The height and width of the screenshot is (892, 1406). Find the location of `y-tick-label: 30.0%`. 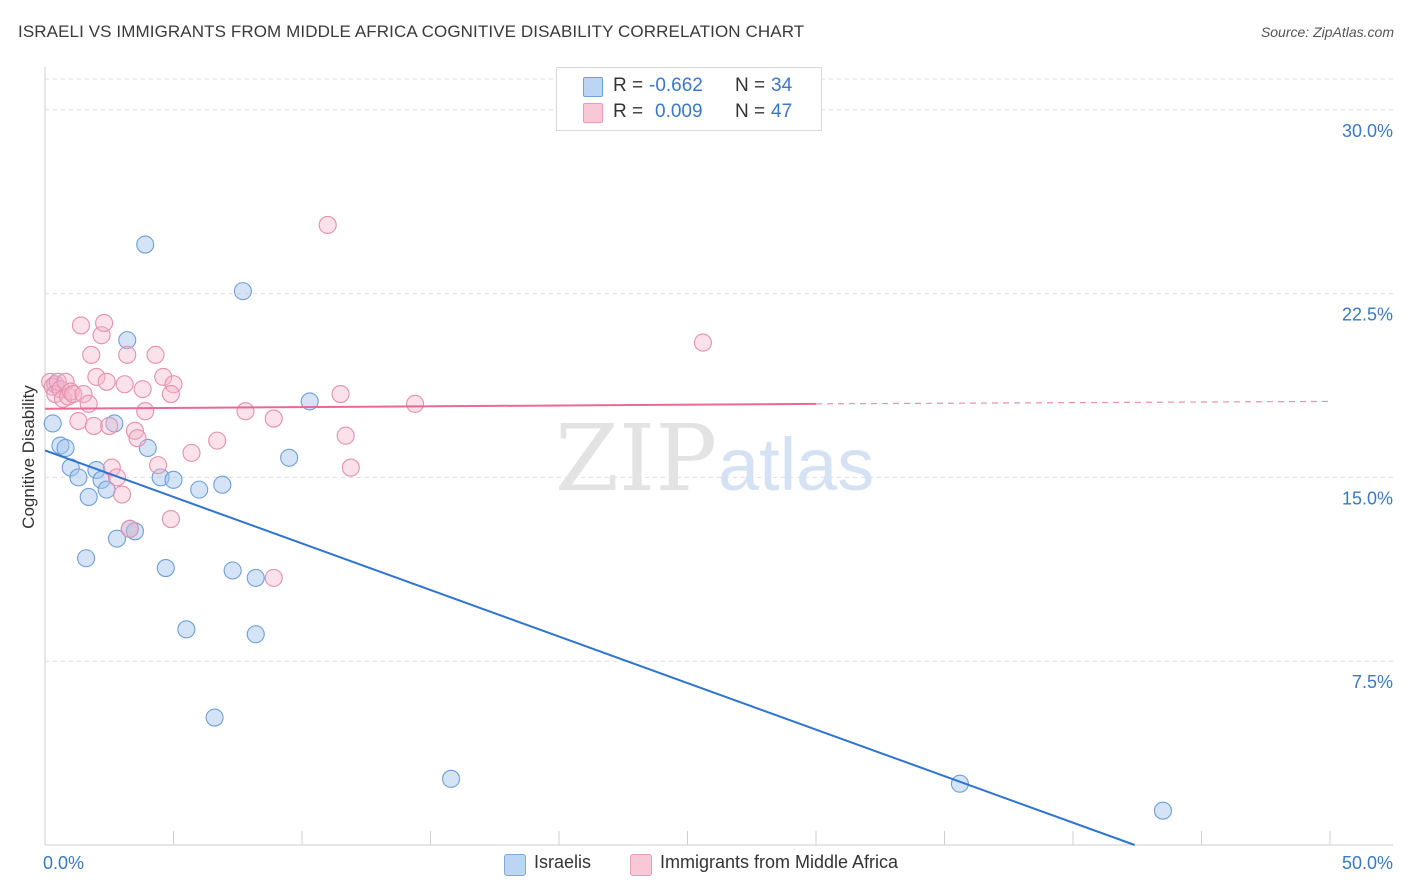

y-tick-label: 30.0% is located at coordinates (1367, 131).